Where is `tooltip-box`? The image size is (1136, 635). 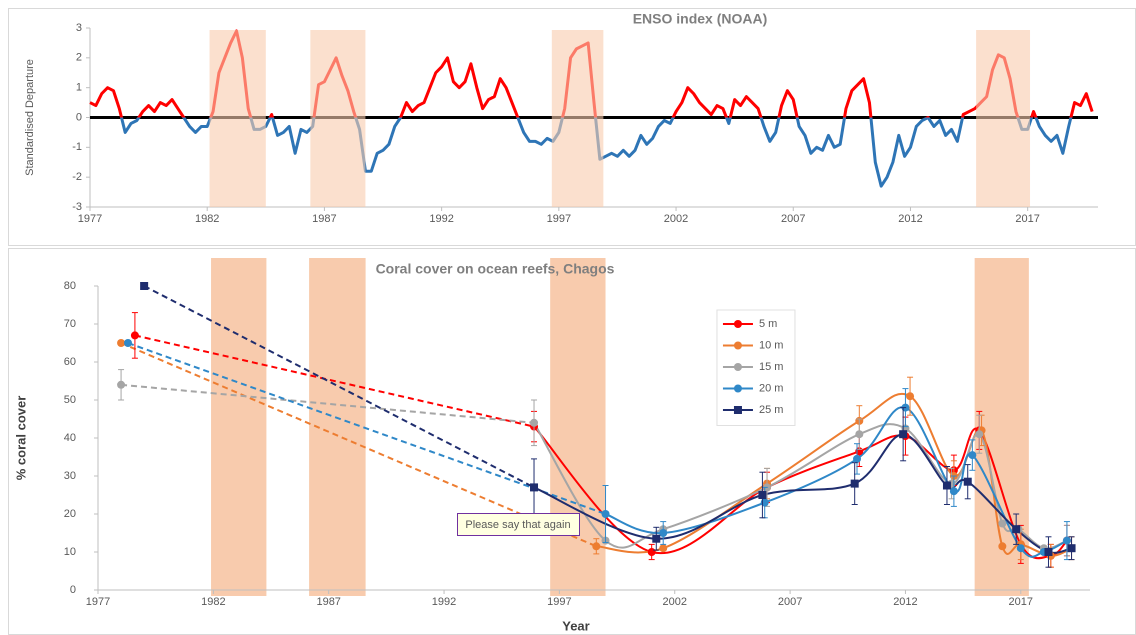
tooltip-box is located at coordinates (518, 524).